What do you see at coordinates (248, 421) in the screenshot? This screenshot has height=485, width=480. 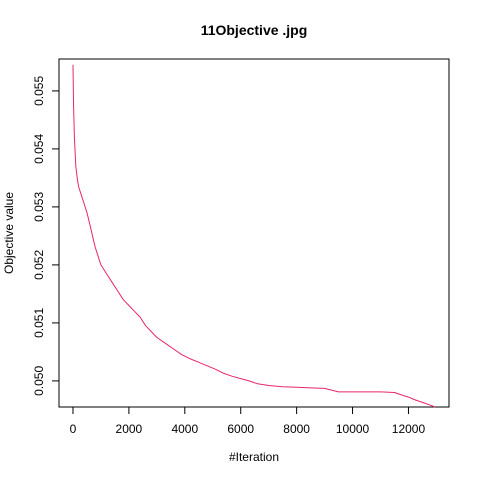 I see `x-axis: 0 2000 4000 6000 8000 10000 12000` at bounding box center [248, 421].